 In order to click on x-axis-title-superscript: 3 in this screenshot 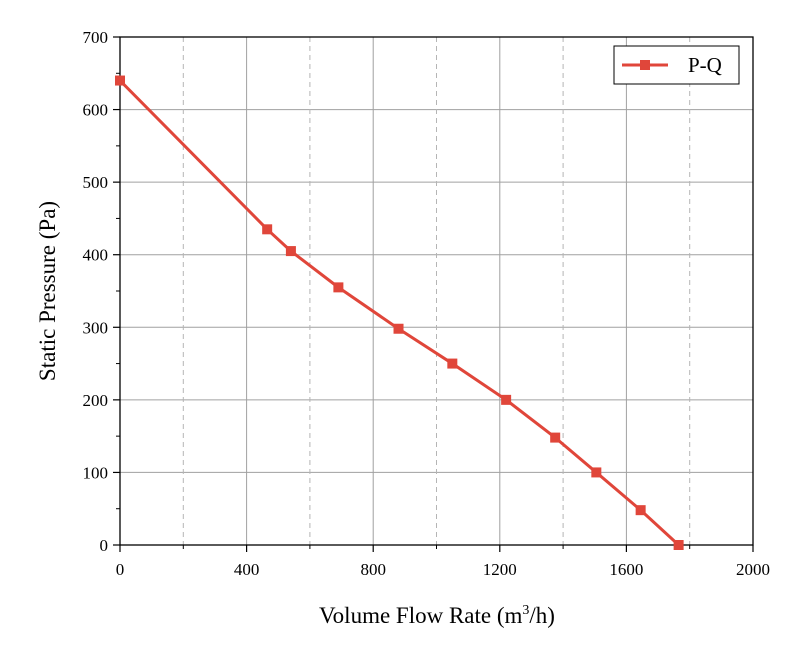, I will do `click(525, 610)`.